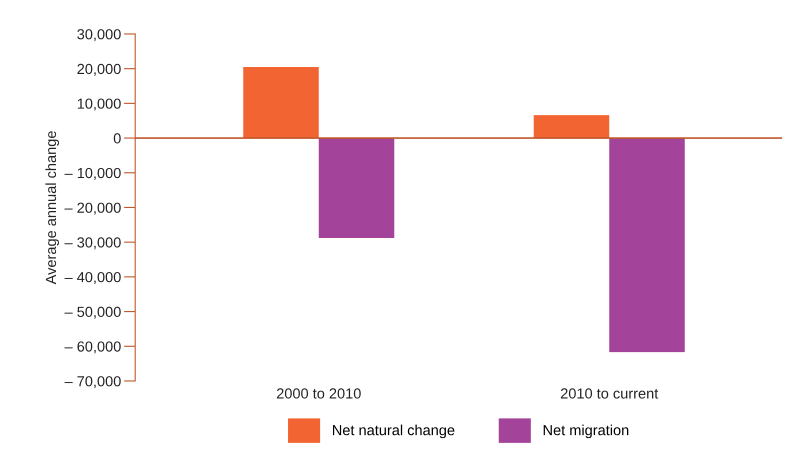  What do you see at coordinates (117, 138) in the screenshot?
I see `y-tick-label: 0` at bounding box center [117, 138].